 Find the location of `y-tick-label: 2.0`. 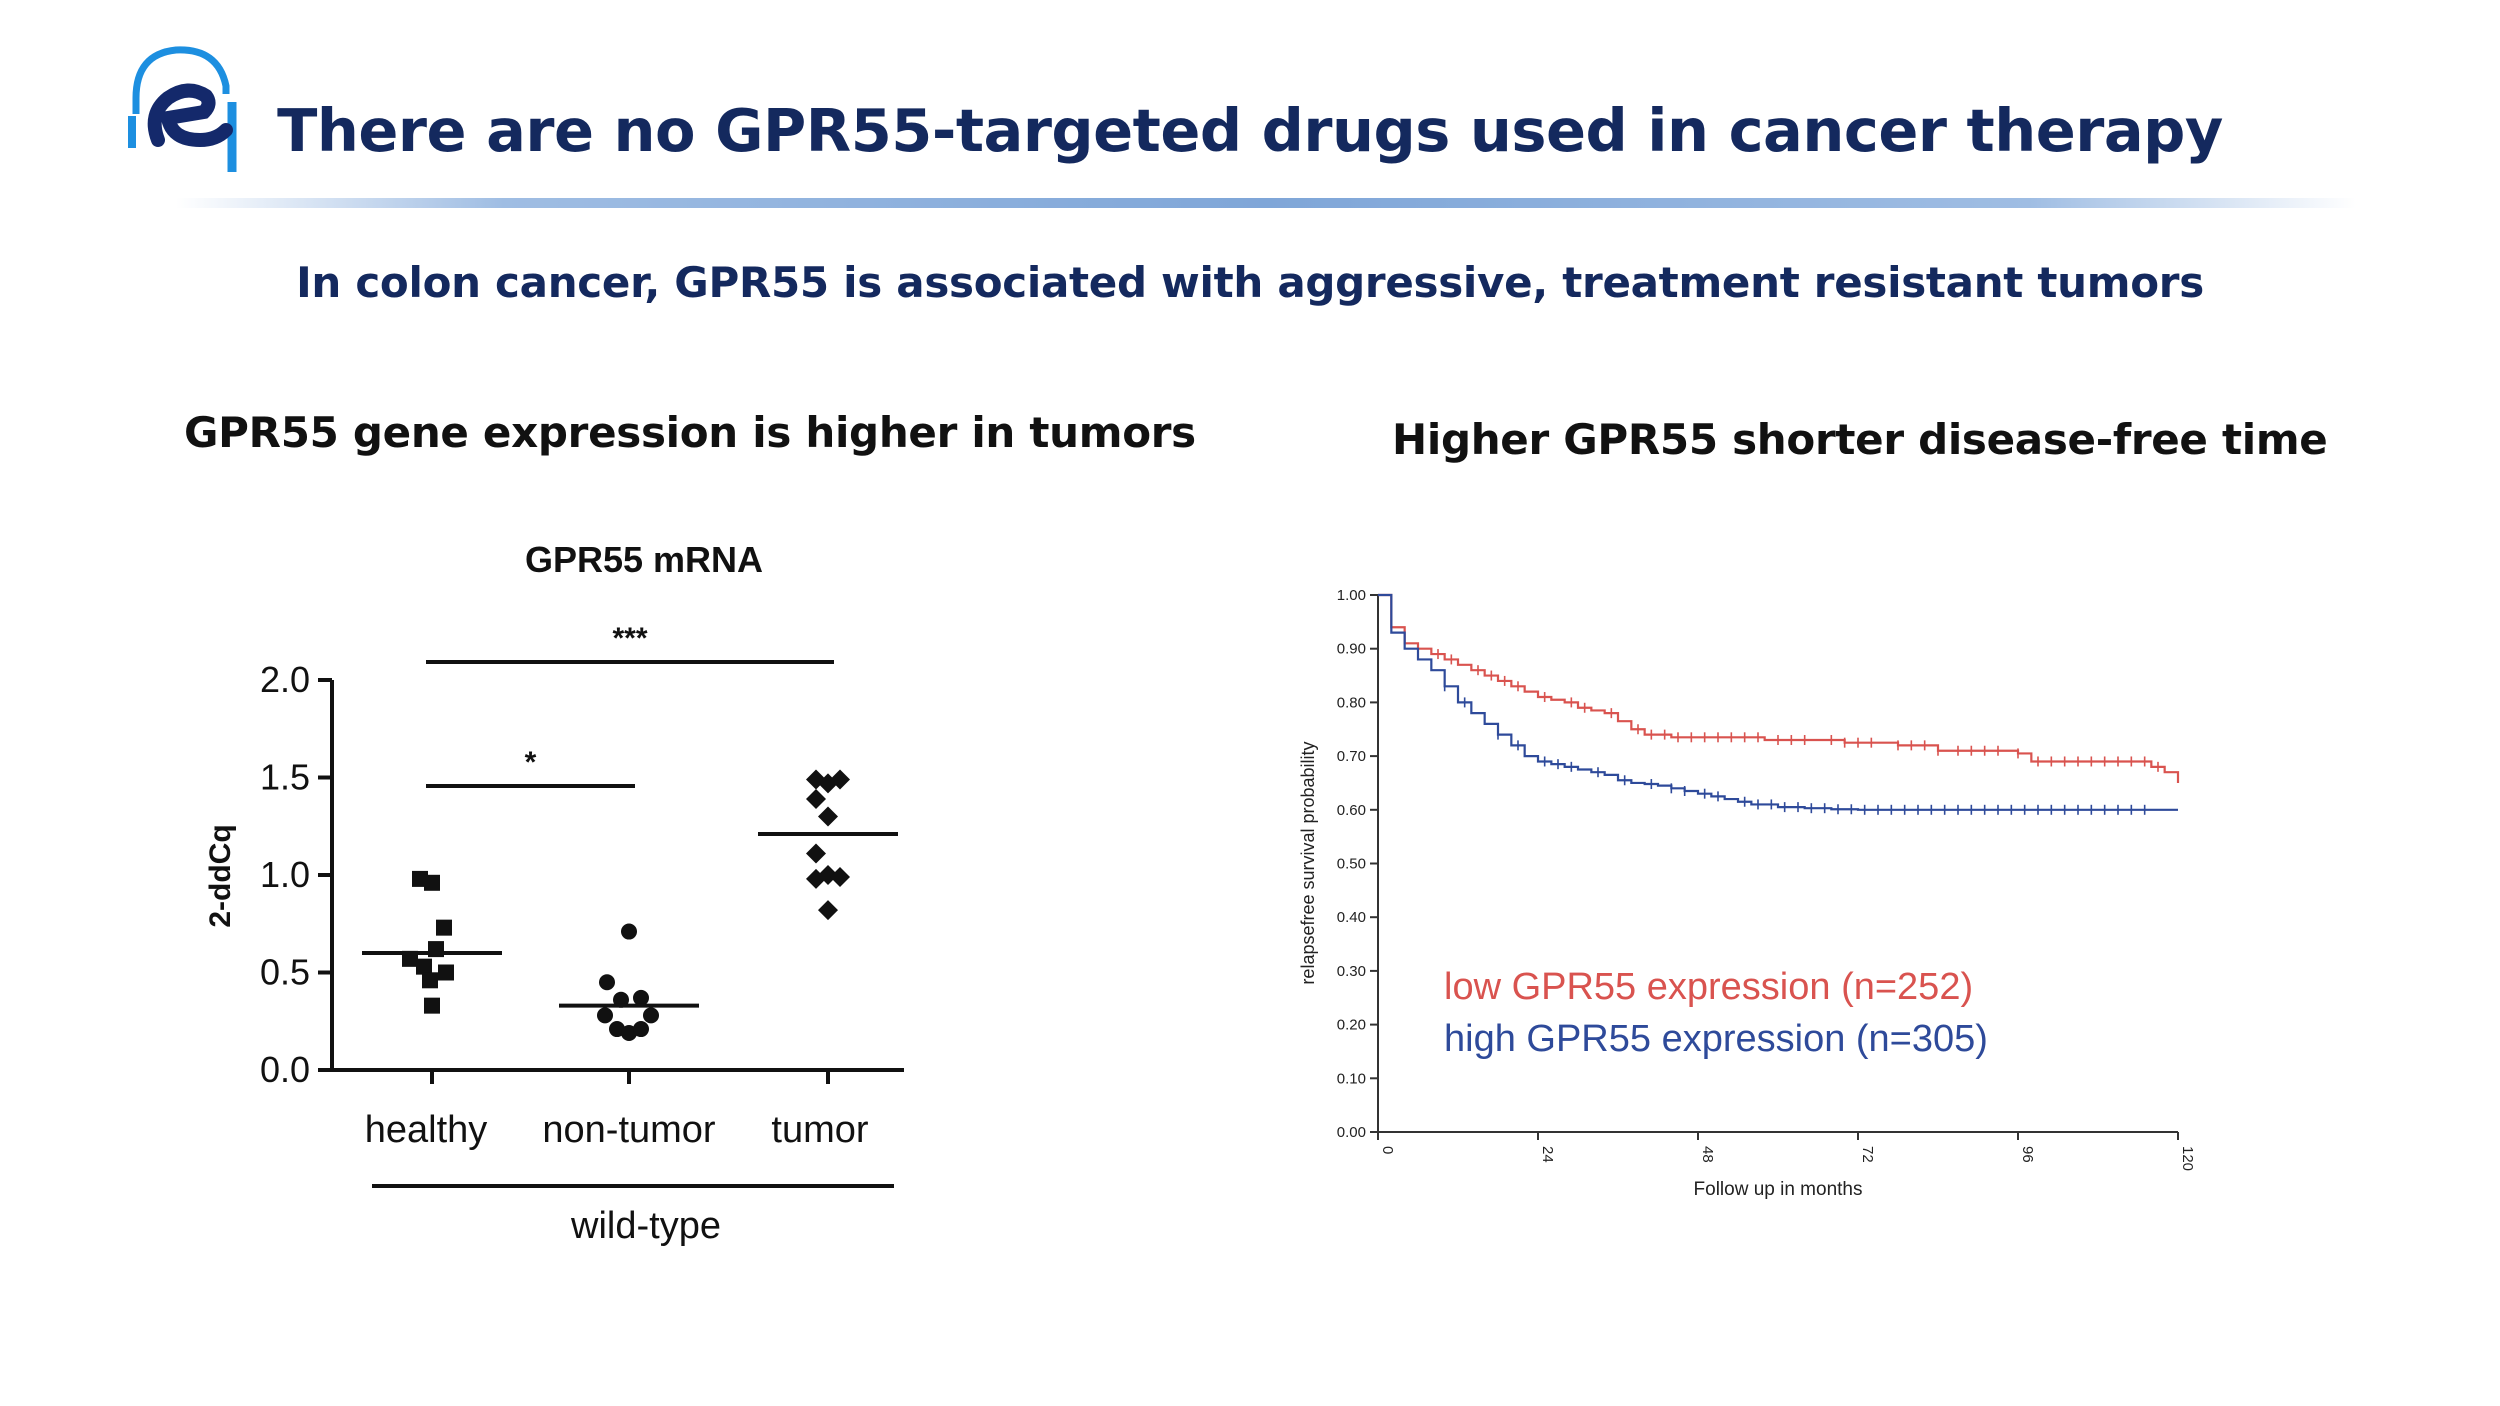

y-tick-label: 2.0 is located at coordinates (285, 679).